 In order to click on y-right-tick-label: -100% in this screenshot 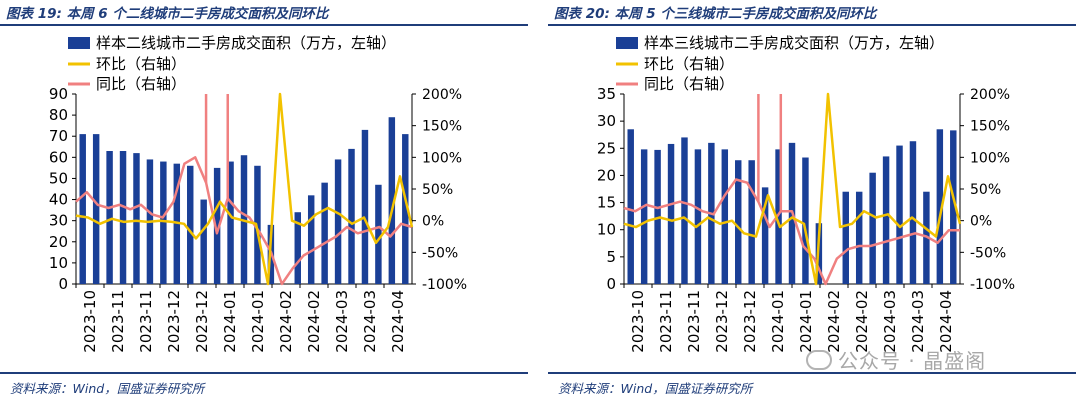, I will do `click(992, 285)`.